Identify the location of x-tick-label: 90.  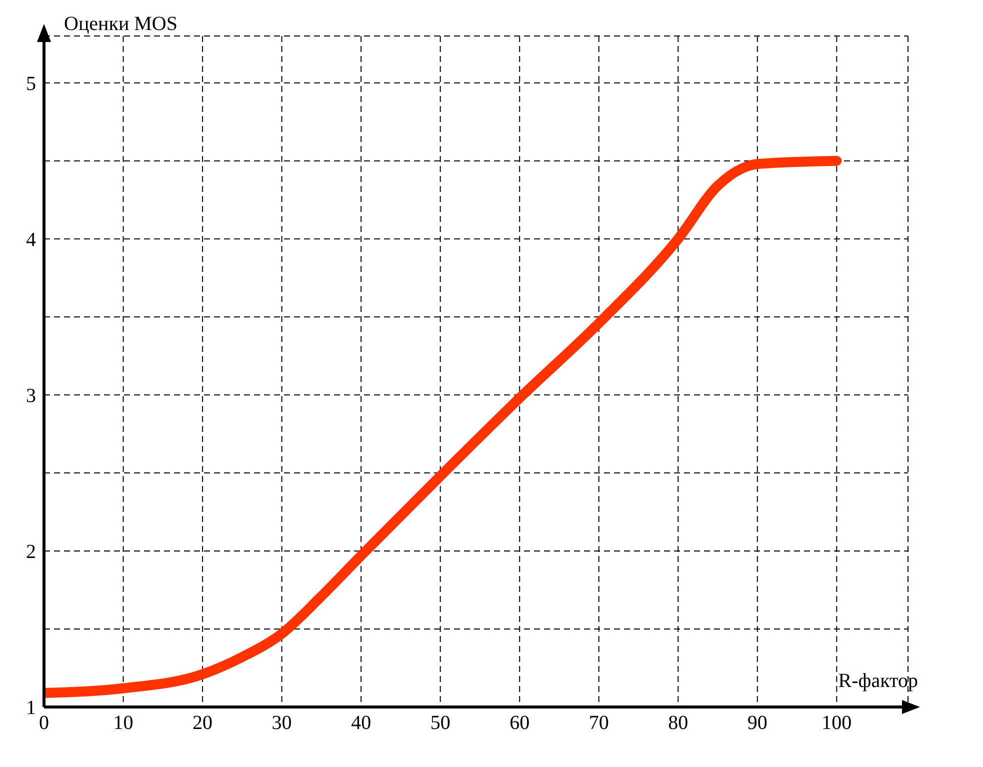
(757, 723).